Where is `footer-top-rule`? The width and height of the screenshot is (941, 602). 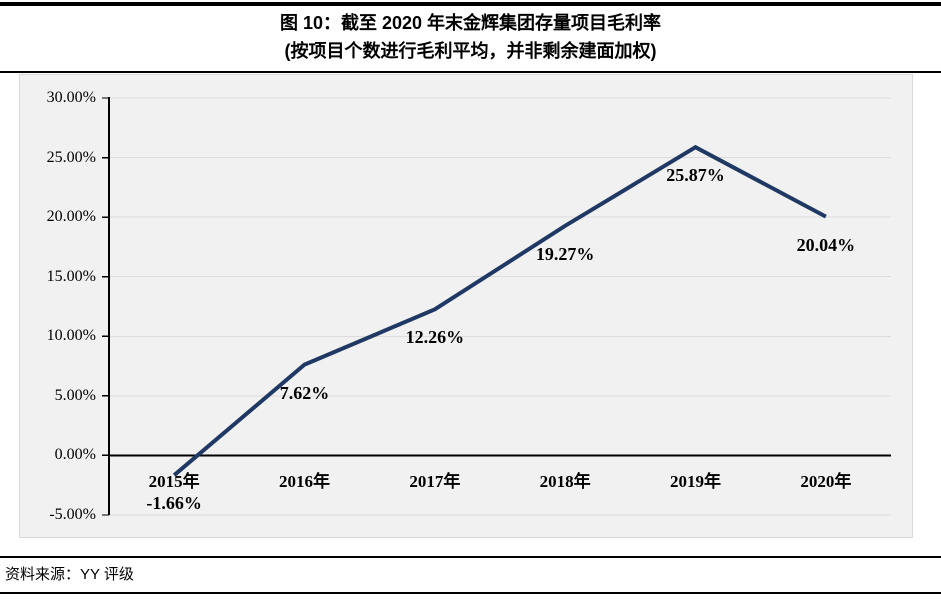 footer-top-rule is located at coordinates (470, 557).